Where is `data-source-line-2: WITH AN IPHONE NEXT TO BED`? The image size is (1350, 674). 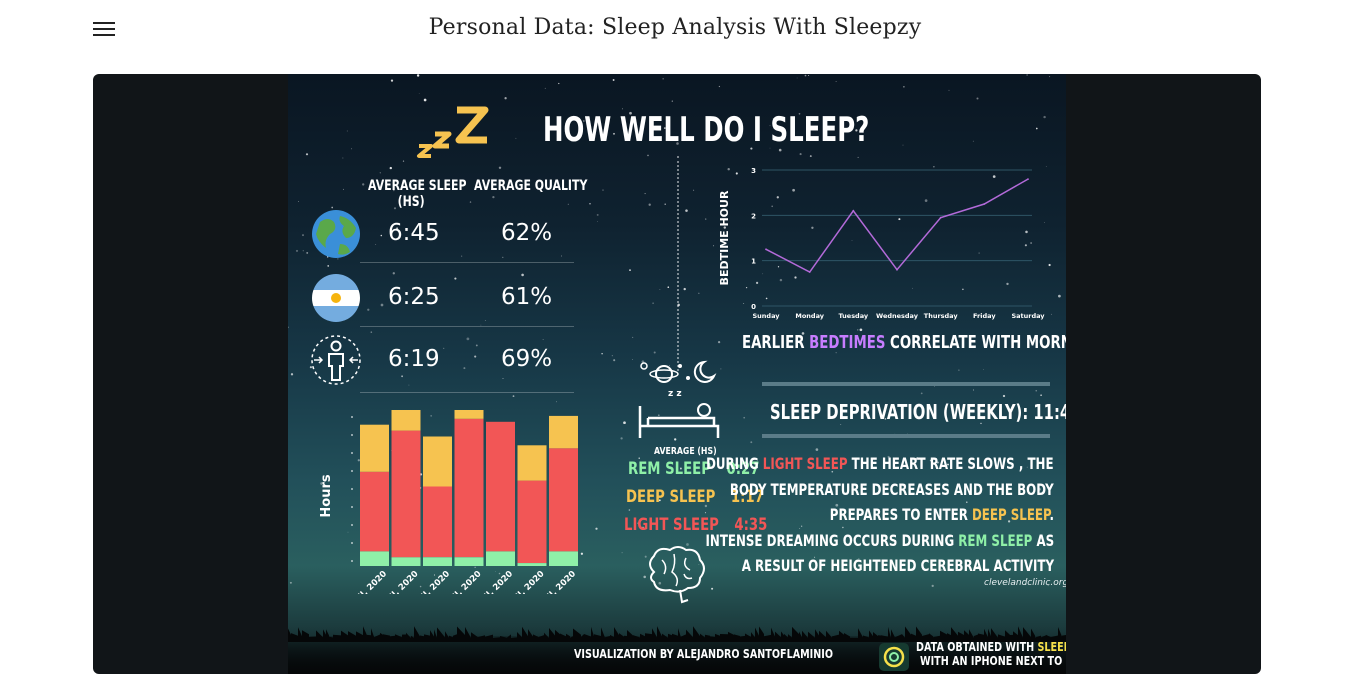
data-source-line-2: WITH AN IPHONE NEXT TO BED is located at coordinates (993, 661).